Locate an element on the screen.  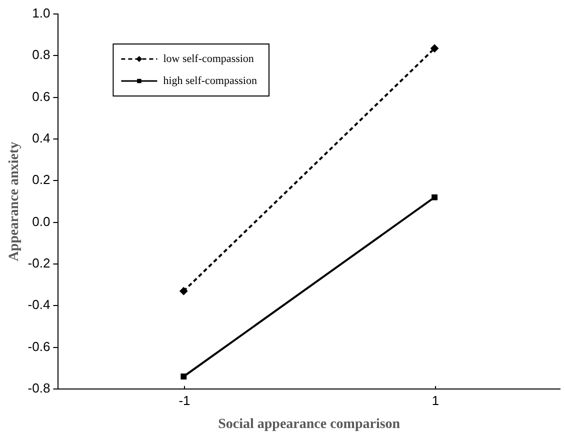
y-axis-title: Appearance anxiety is located at coordinates (14, 202).